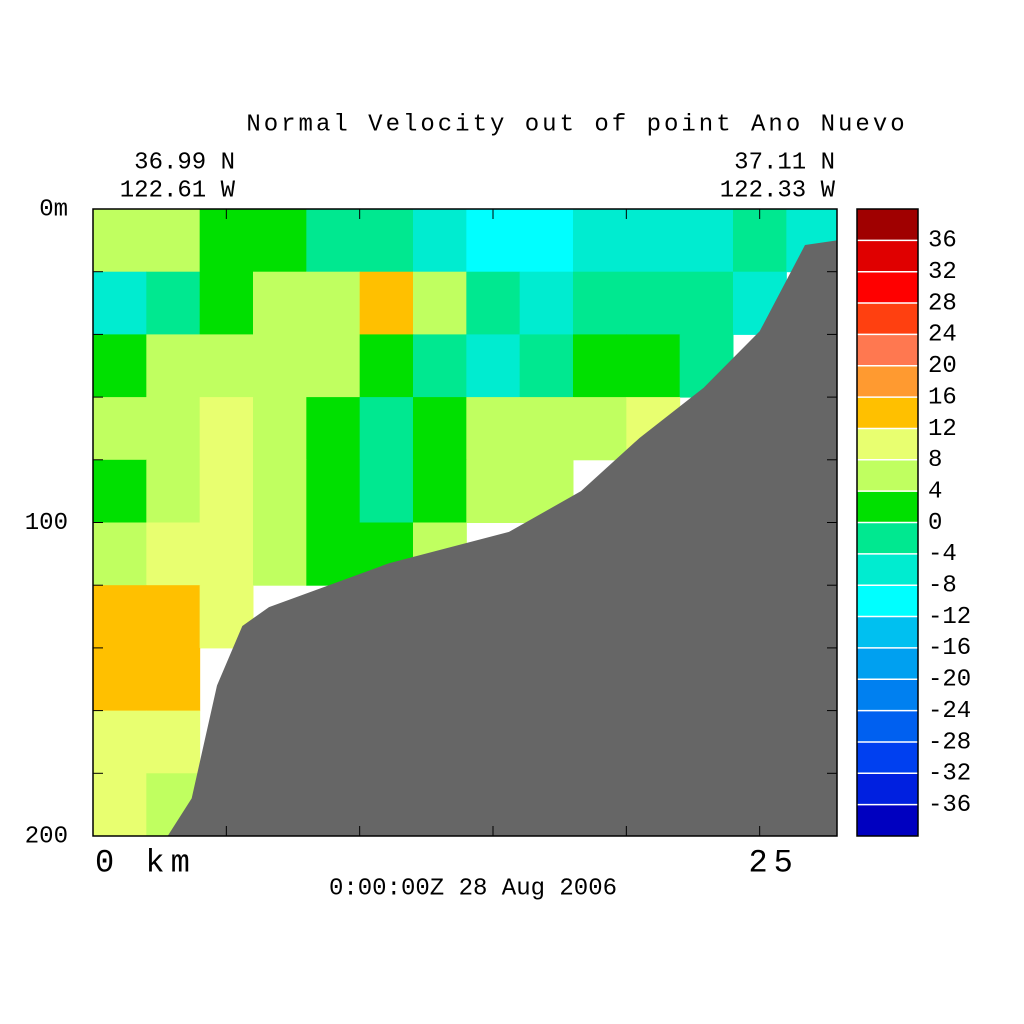 Image resolution: width=1024 pixels, height=1024 pixels. Describe the element at coordinates (942, 397) in the screenshot. I see `colorbar-label: 16` at that location.